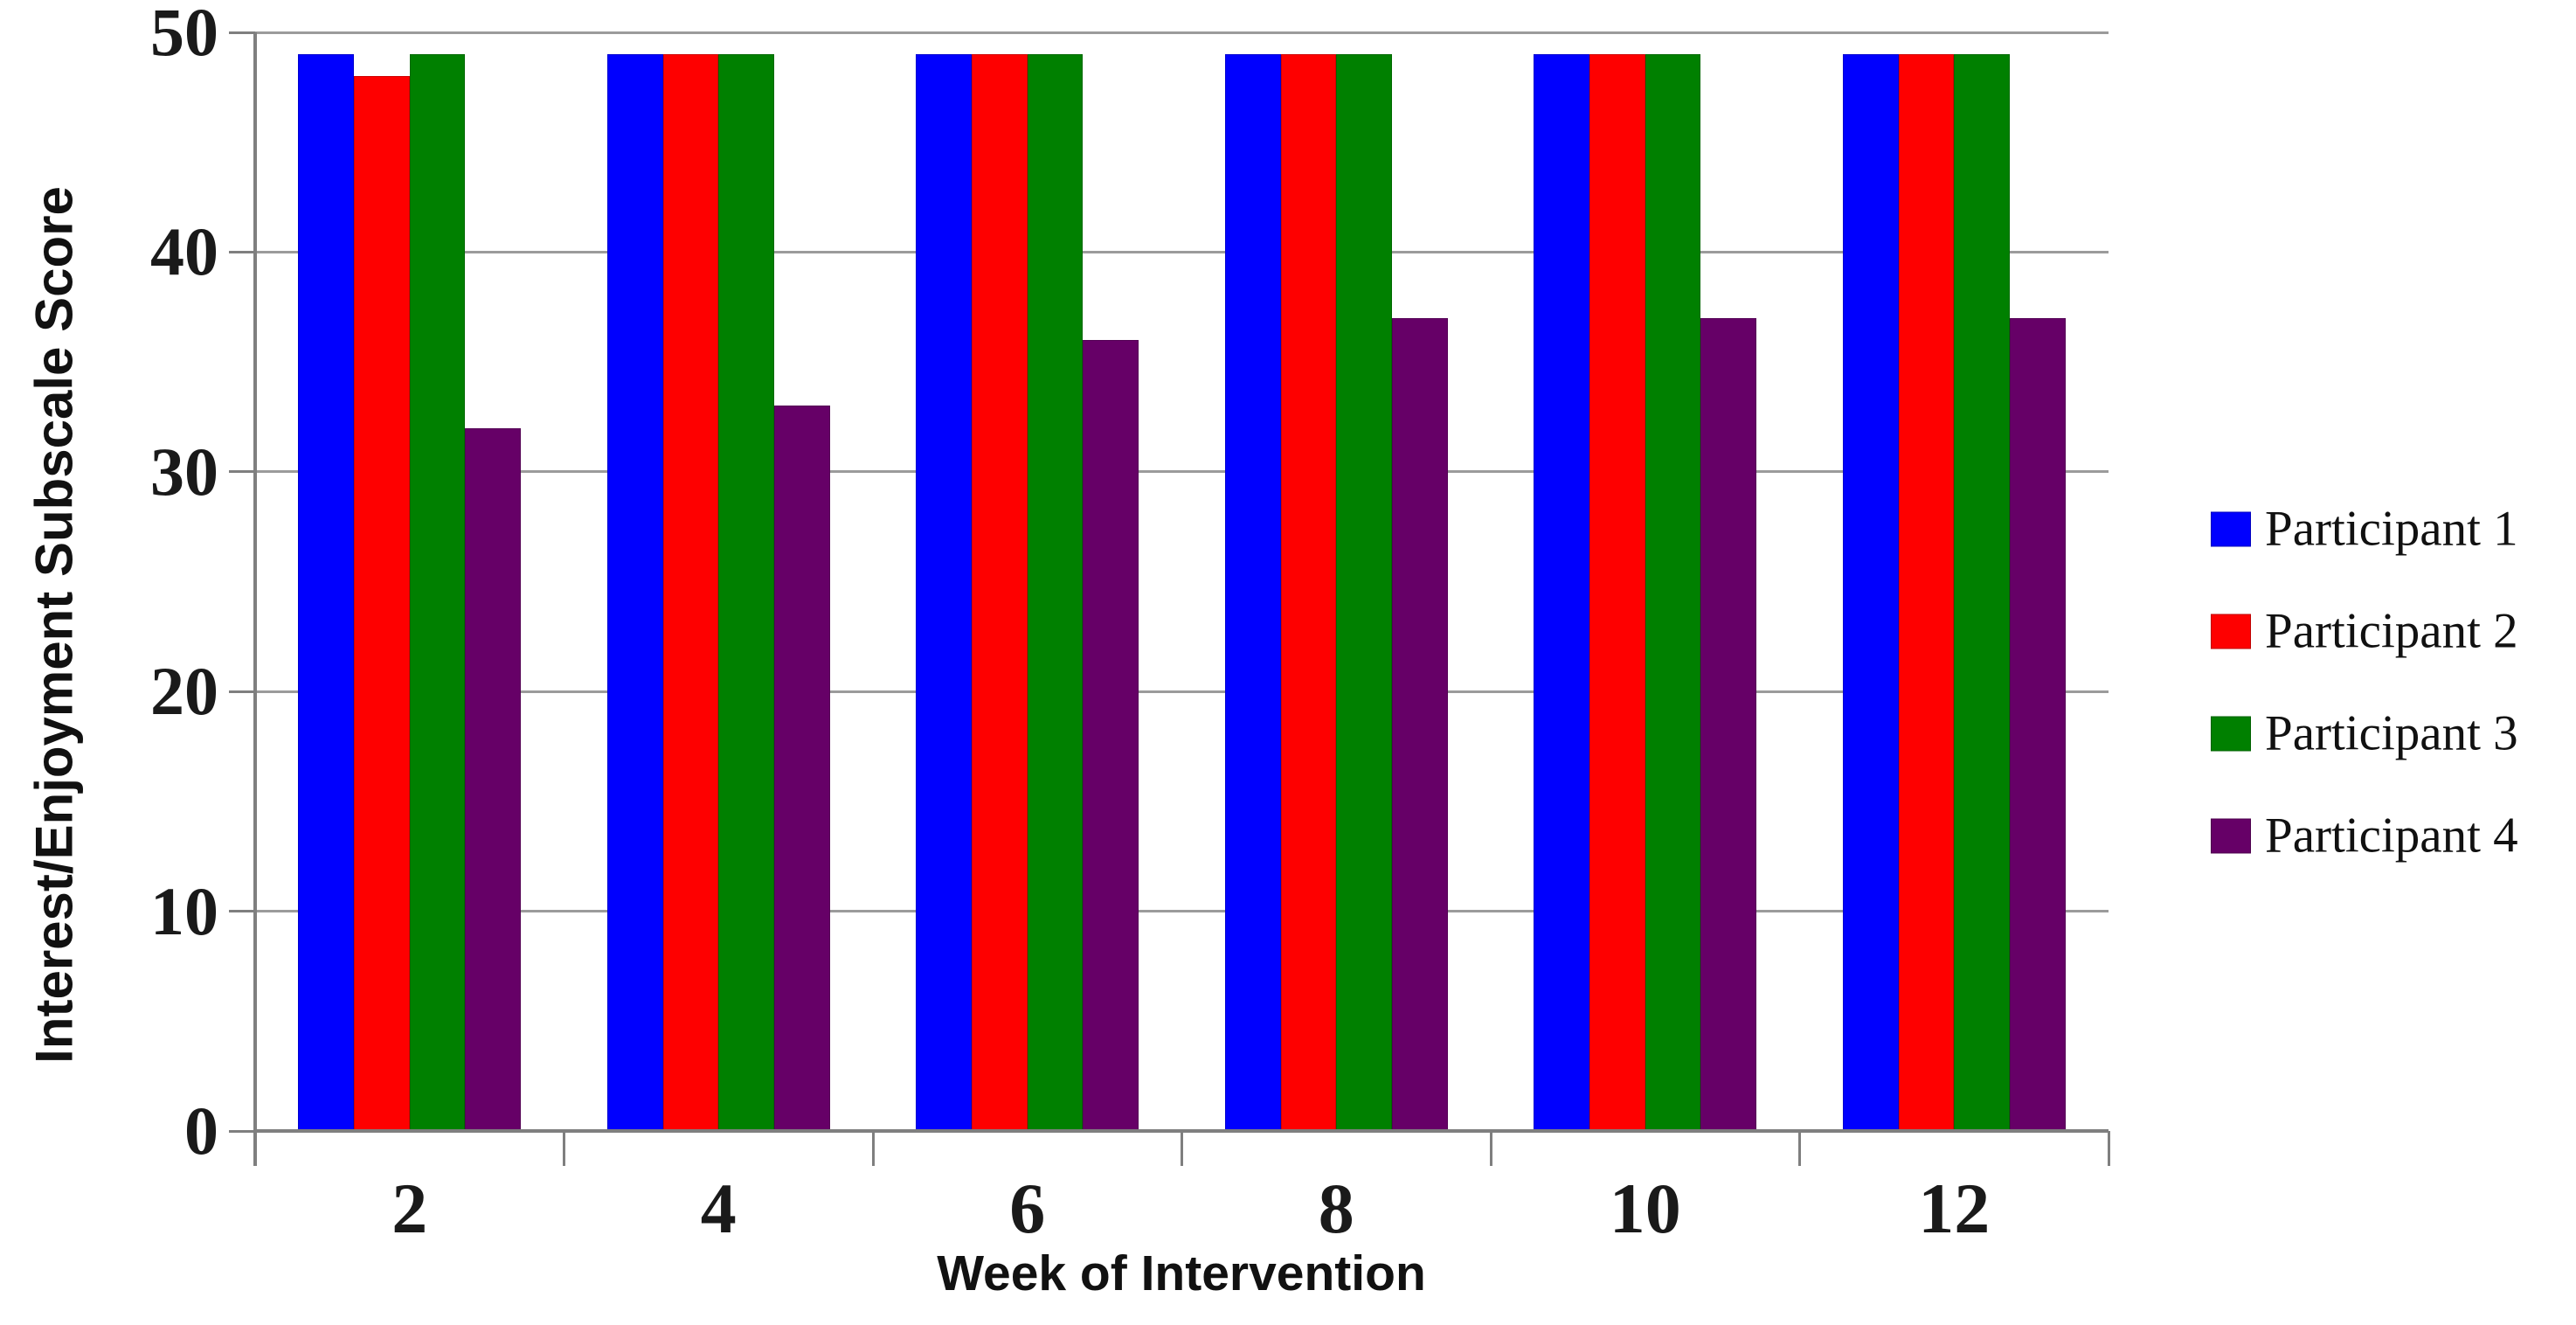 The image size is (2576, 1325). Describe the element at coordinates (1645, 1208) in the screenshot. I see `x-tick-label-10: 10` at that location.